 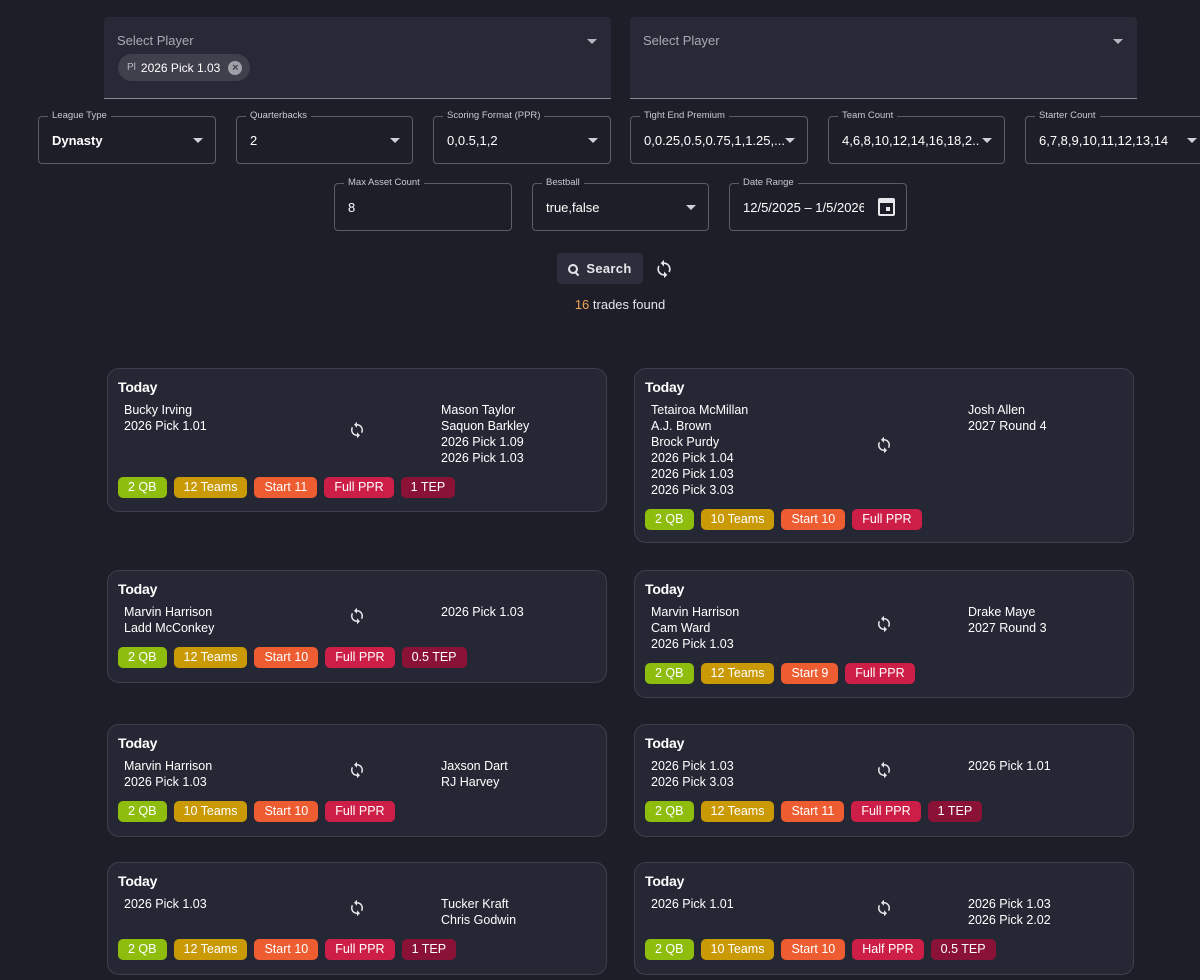 What do you see at coordinates (324, 137) in the screenshot?
I see `quarterbacks-select: Quarterbacks 2` at bounding box center [324, 137].